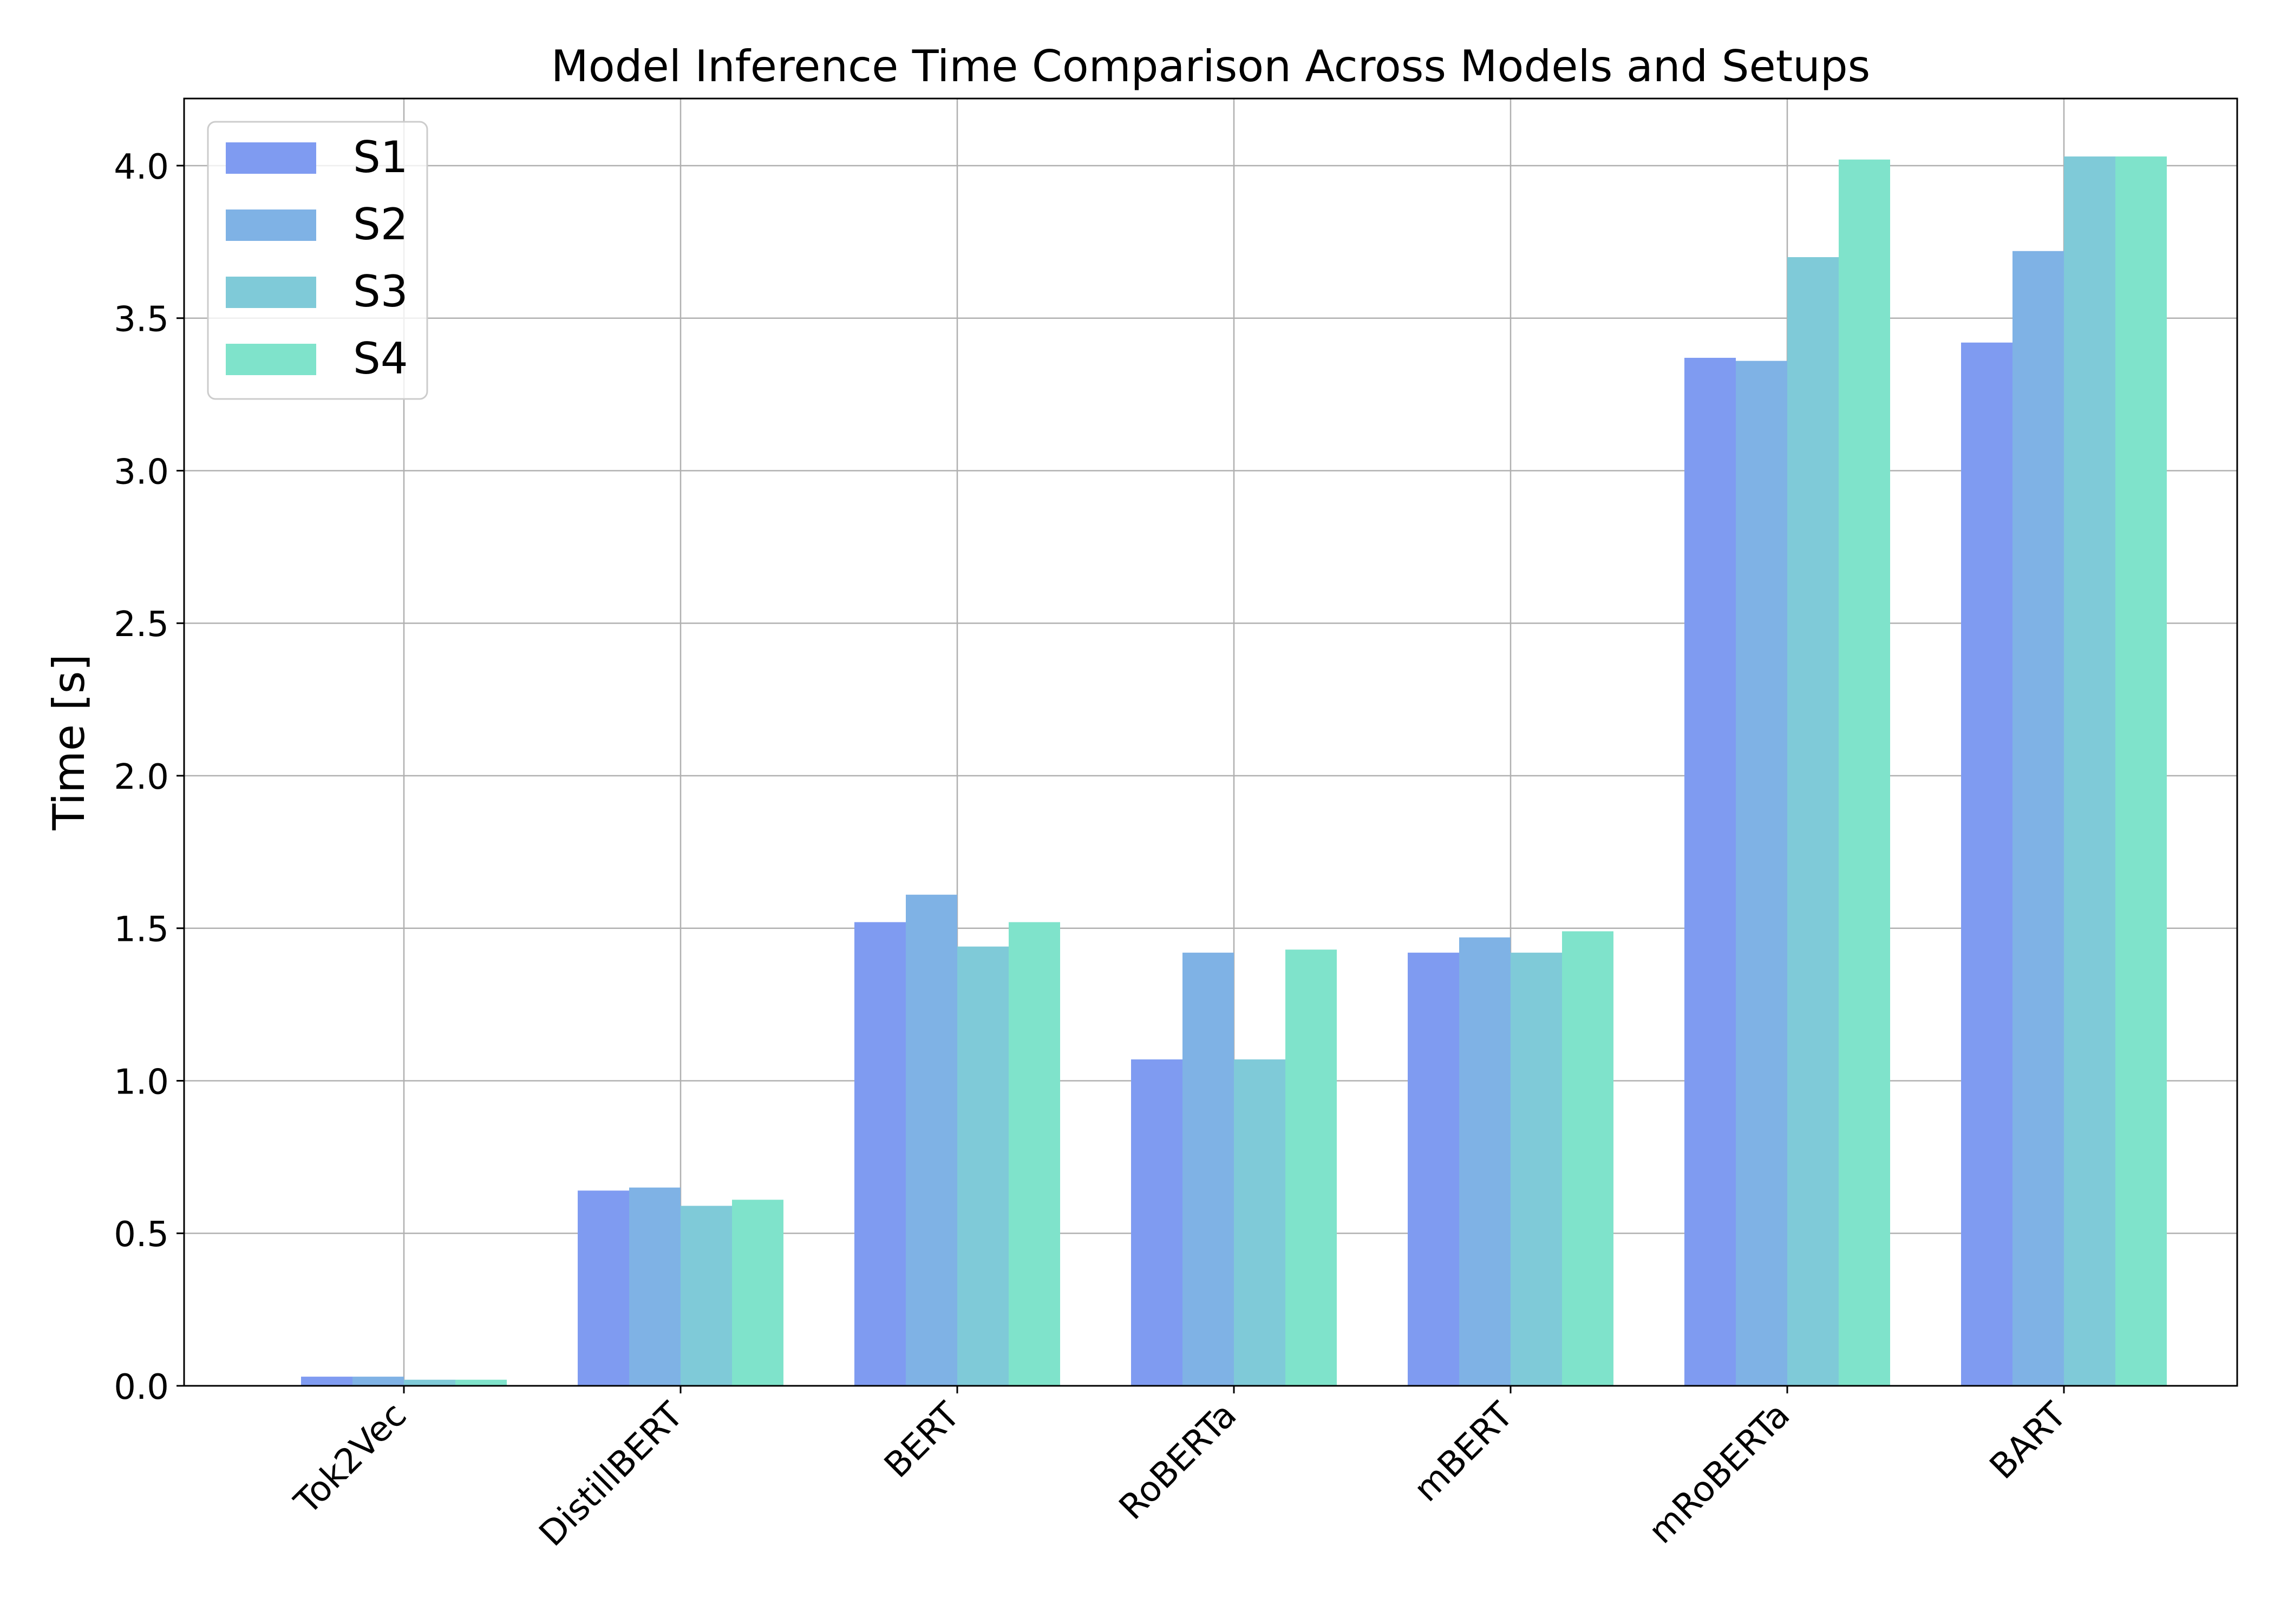 The width and height of the screenshot is (2274, 1624). What do you see at coordinates (1157, 1222) in the screenshot?
I see `bar-s1-roberta` at bounding box center [1157, 1222].